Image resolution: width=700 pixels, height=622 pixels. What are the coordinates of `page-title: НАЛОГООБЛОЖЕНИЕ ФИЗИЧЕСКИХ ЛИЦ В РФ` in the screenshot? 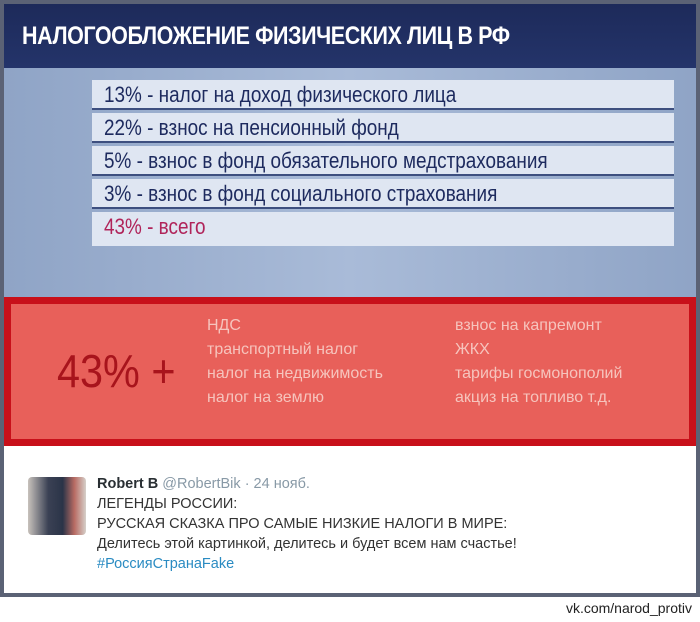 It's located at (350, 36).